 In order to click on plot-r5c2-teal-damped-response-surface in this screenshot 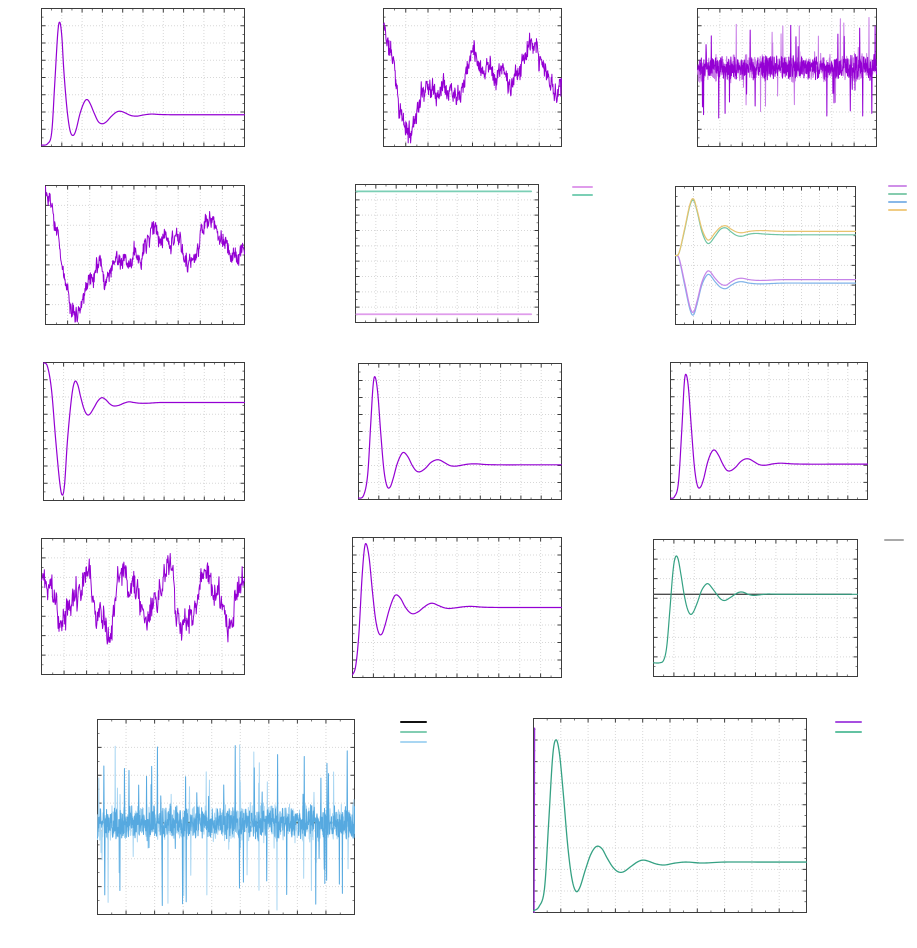, I will do `click(670, 815)`.